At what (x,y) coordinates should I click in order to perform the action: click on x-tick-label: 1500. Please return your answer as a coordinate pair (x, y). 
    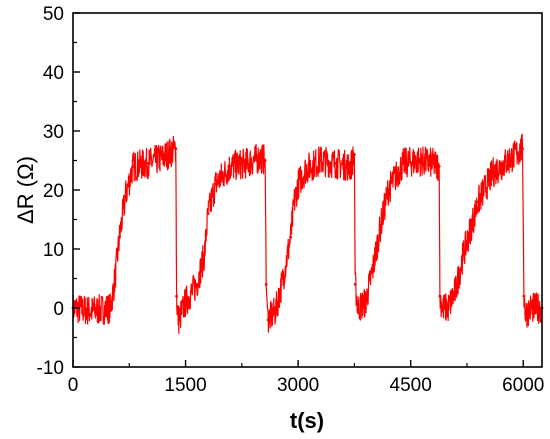
    Looking at the image, I should click on (185, 385).